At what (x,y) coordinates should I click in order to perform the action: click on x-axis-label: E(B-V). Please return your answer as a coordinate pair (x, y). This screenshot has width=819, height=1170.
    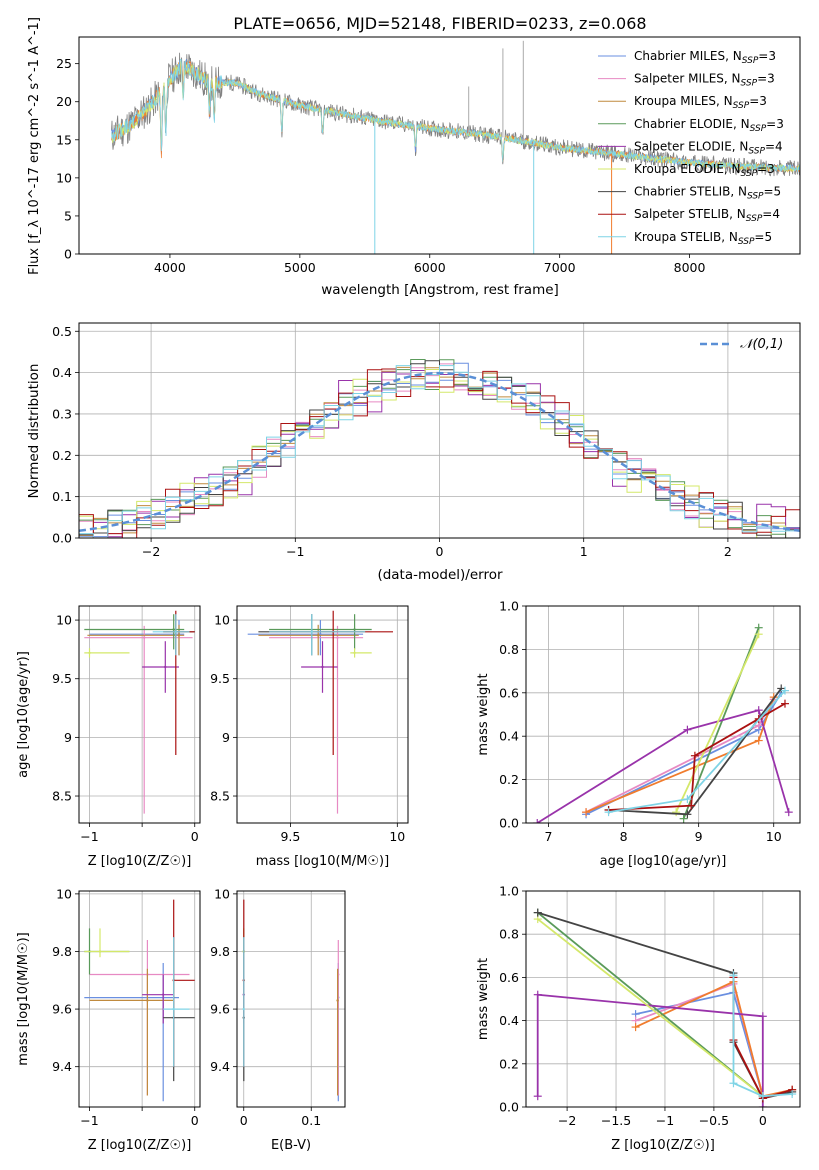
    Looking at the image, I should click on (291, 1145).